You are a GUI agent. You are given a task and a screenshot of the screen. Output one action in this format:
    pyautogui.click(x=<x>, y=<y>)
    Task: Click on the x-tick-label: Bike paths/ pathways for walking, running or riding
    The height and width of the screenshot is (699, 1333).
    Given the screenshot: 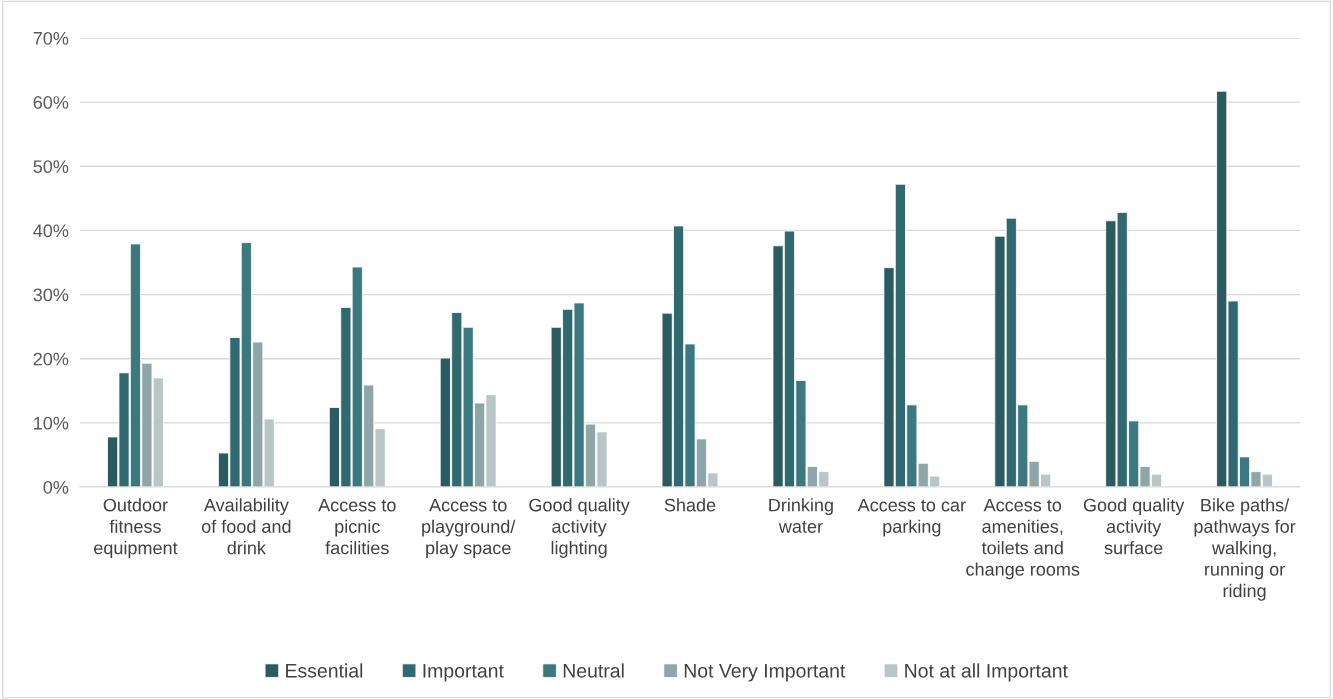 What is the action you would take?
    pyautogui.click(x=1245, y=549)
    